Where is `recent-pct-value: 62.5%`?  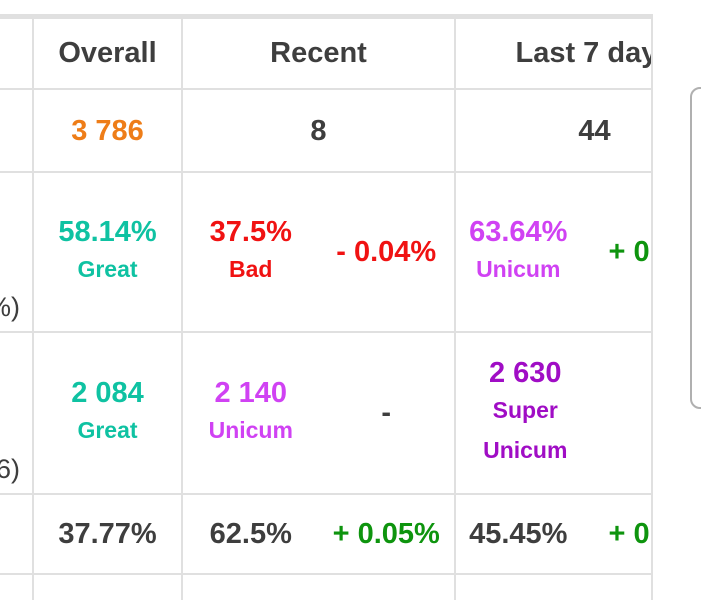 recent-pct-value: 62.5% is located at coordinates (250, 534).